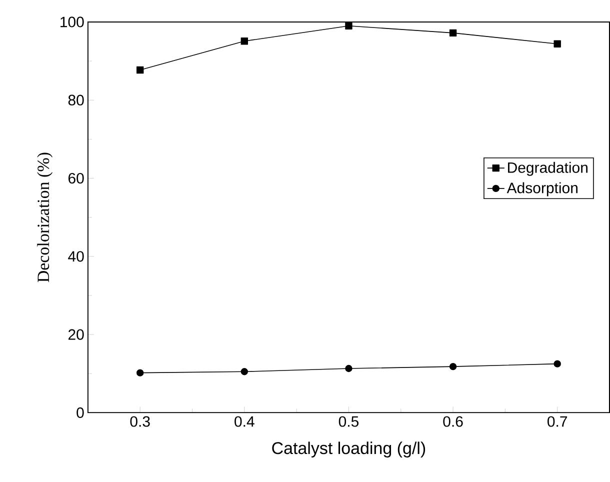 Image resolution: width=610 pixels, height=482 pixels. I want to click on y-tick-label: 40, so click(76, 256).